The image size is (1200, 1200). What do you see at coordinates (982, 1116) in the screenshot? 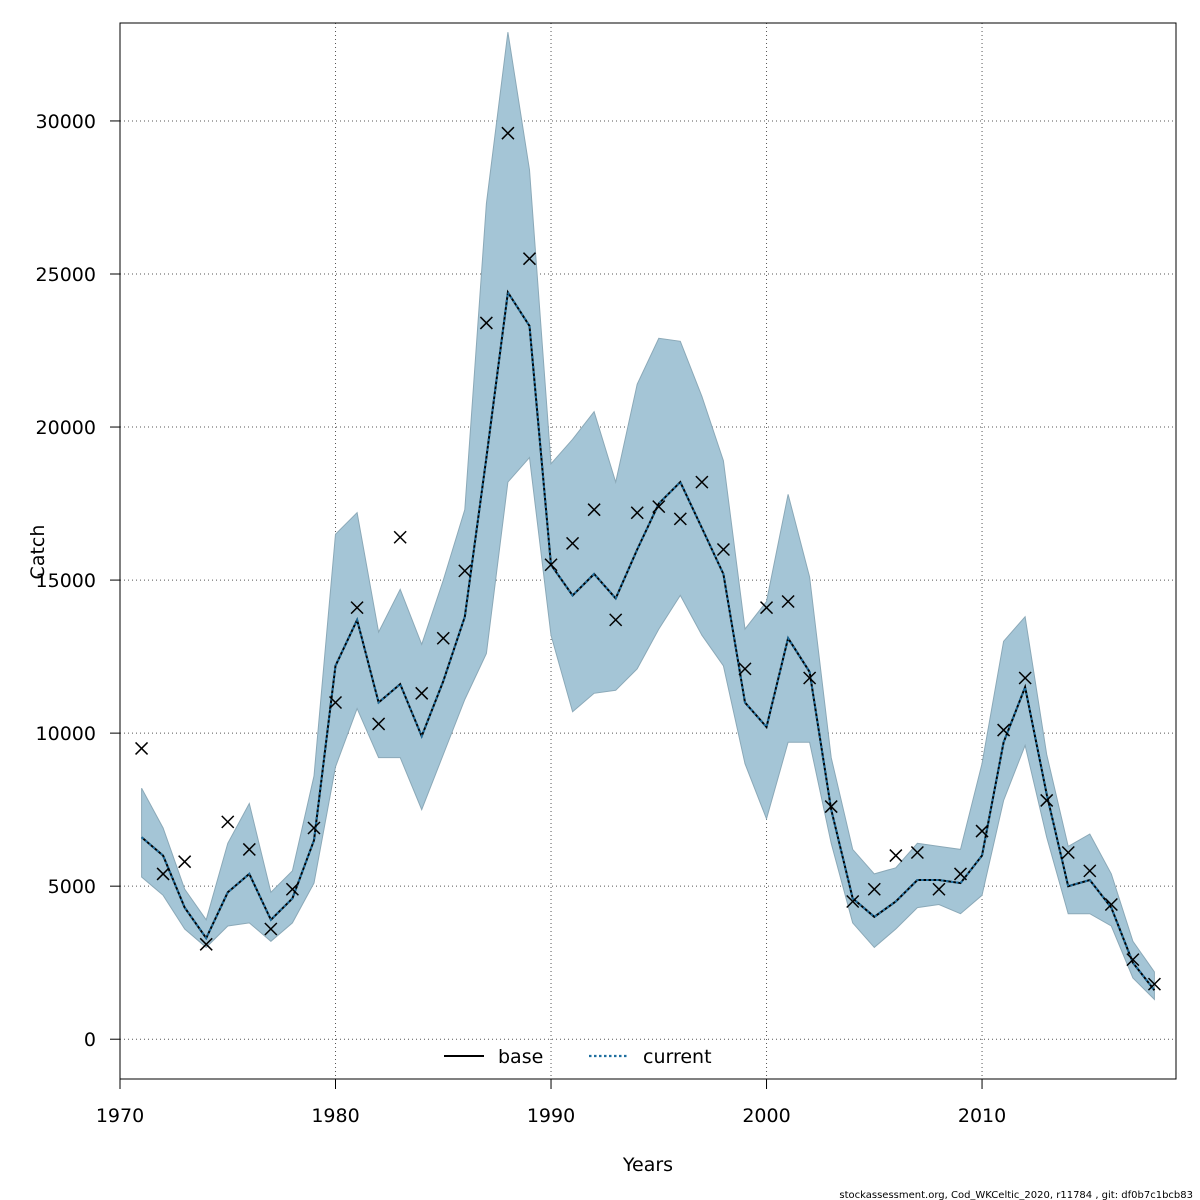
I see `x-tick-label: 2010` at bounding box center [982, 1116].